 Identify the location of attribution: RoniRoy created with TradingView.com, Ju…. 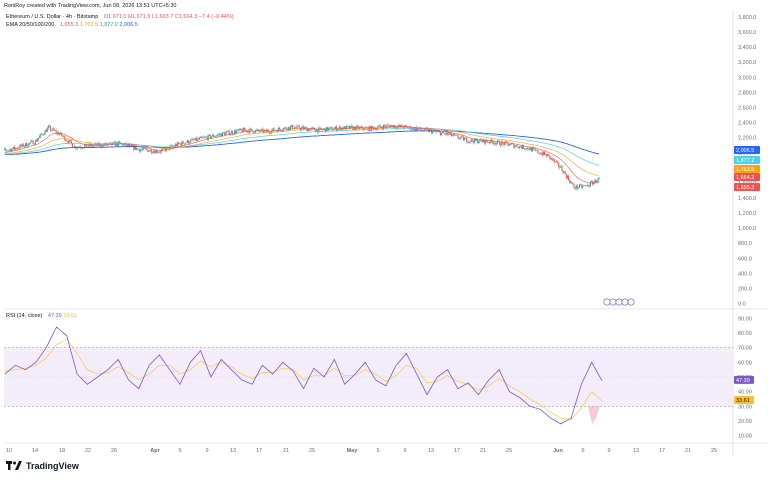
(90, 6).